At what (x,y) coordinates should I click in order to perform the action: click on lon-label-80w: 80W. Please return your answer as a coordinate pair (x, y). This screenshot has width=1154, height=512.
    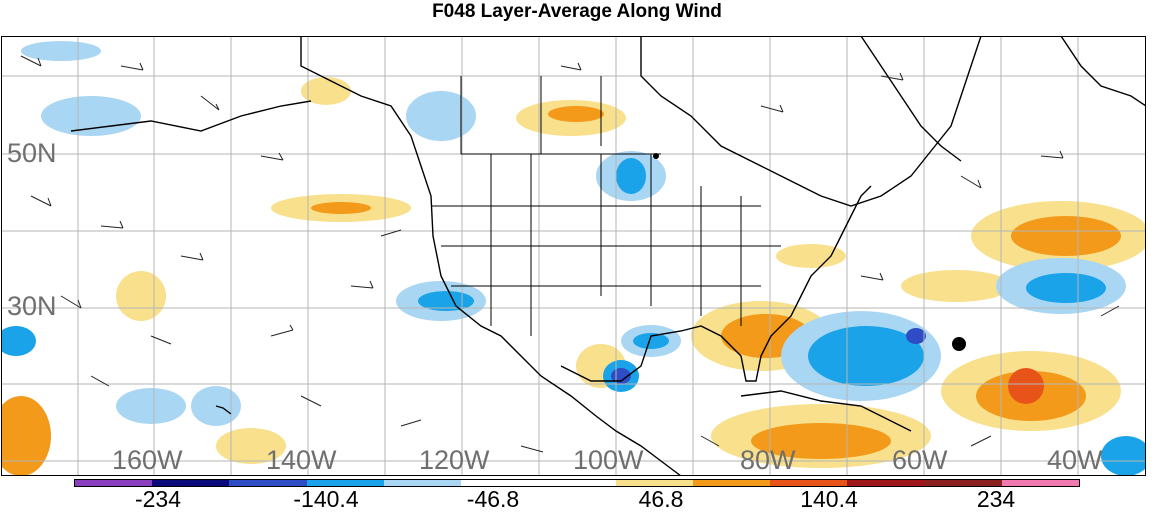
    Looking at the image, I should click on (768, 460).